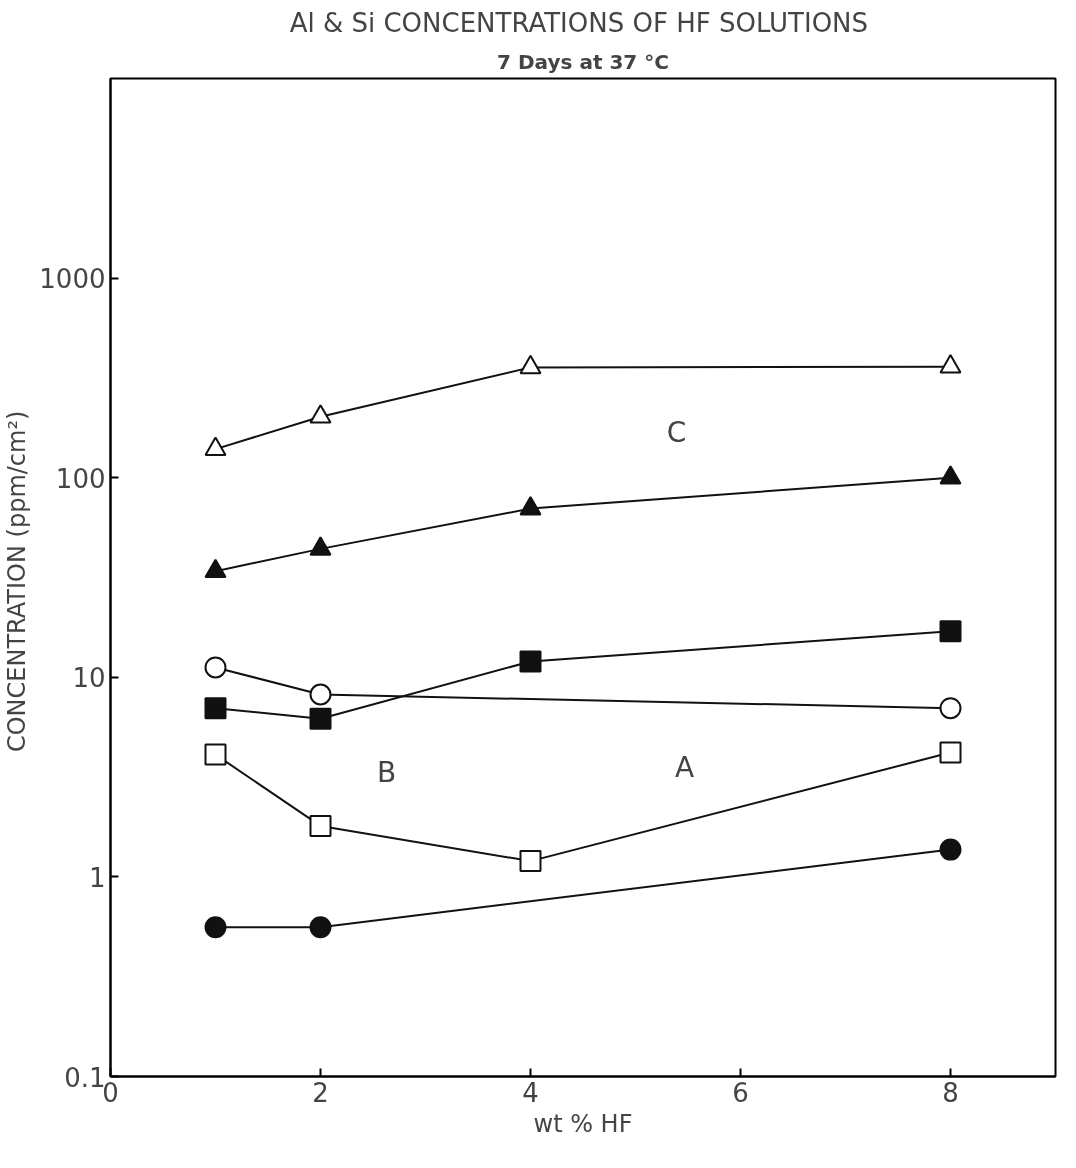 The height and width of the screenshot is (1168, 1076). What do you see at coordinates (583, 1123) in the screenshot?
I see `x-axis-title: wt % HF` at bounding box center [583, 1123].